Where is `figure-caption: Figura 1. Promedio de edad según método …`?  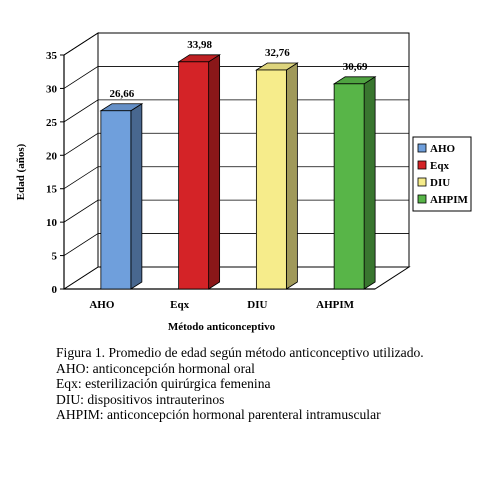
figure-caption: Figura 1. Promedio de edad según método … is located at coordinates (252, 384).